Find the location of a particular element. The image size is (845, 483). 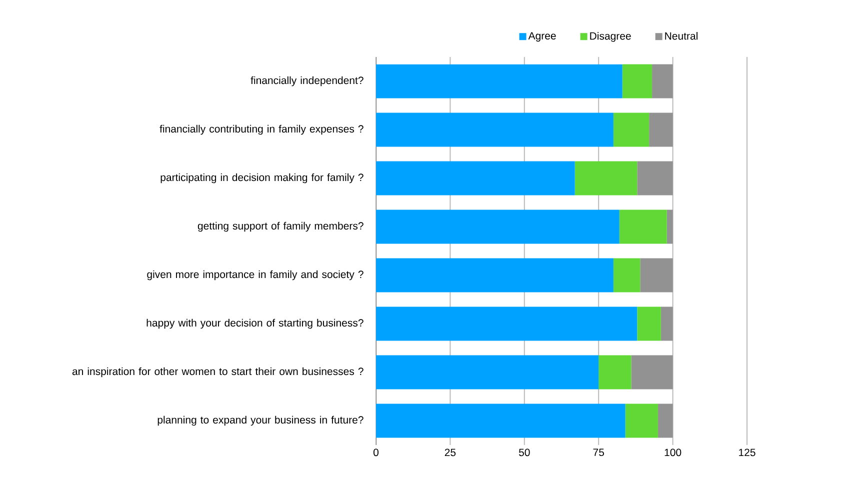

y-tick-label: planning to expand your business in future? is located at coordinates (261, 421).